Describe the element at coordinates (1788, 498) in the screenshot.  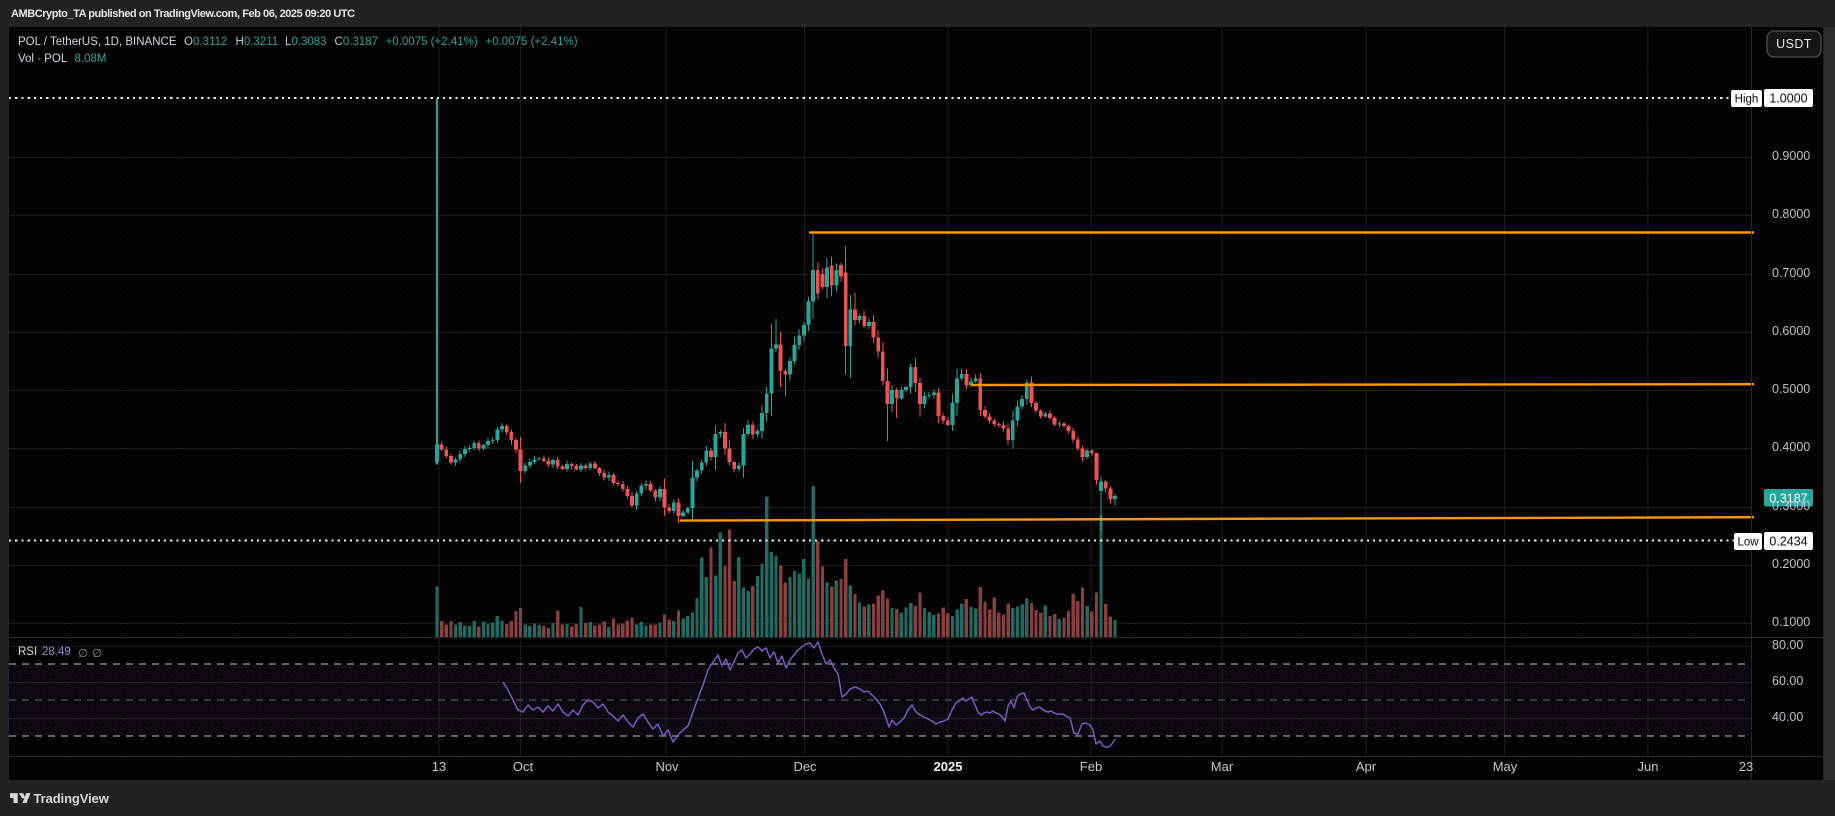
I see `svg-text: 0.3187` at that location.